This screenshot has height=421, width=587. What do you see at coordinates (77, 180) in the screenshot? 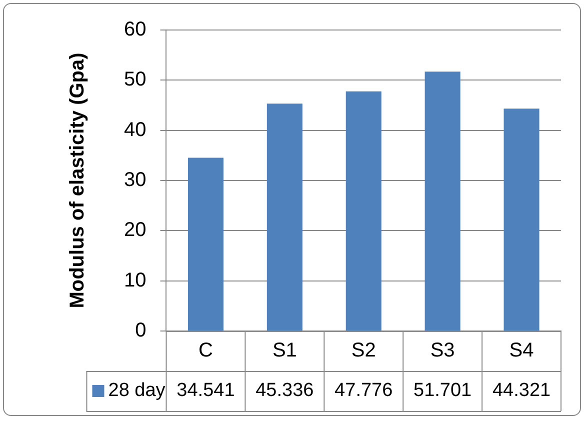
I see `y-axis-title: Modulus of elasticity (Gpa)` at bounding box center [77, 180].